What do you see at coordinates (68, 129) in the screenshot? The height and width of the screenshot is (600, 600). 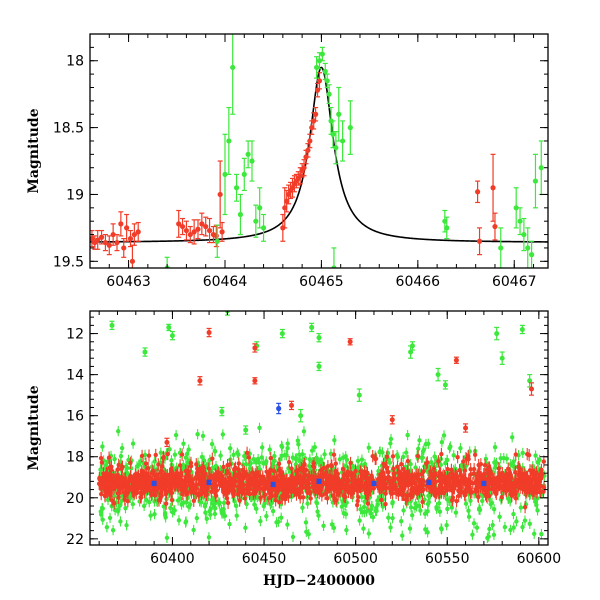 I see `y-tick-label: 18.5` at bounding box center [68, 129].